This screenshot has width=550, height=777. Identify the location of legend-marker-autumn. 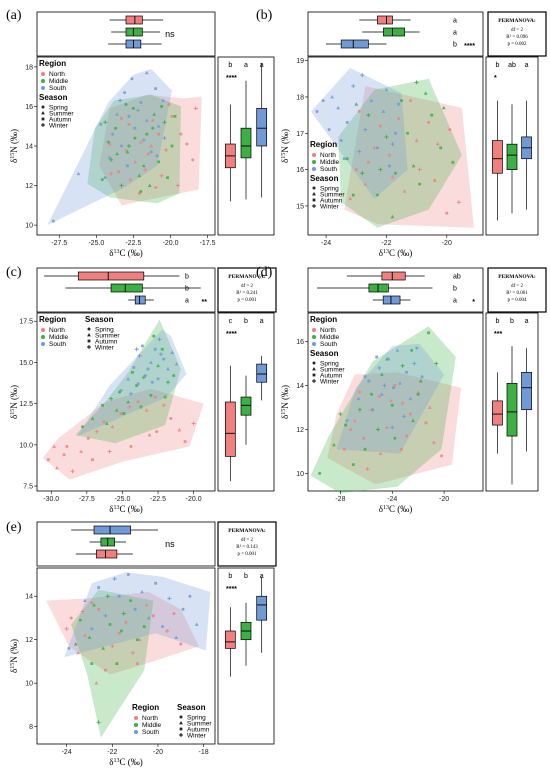
(181, 729).